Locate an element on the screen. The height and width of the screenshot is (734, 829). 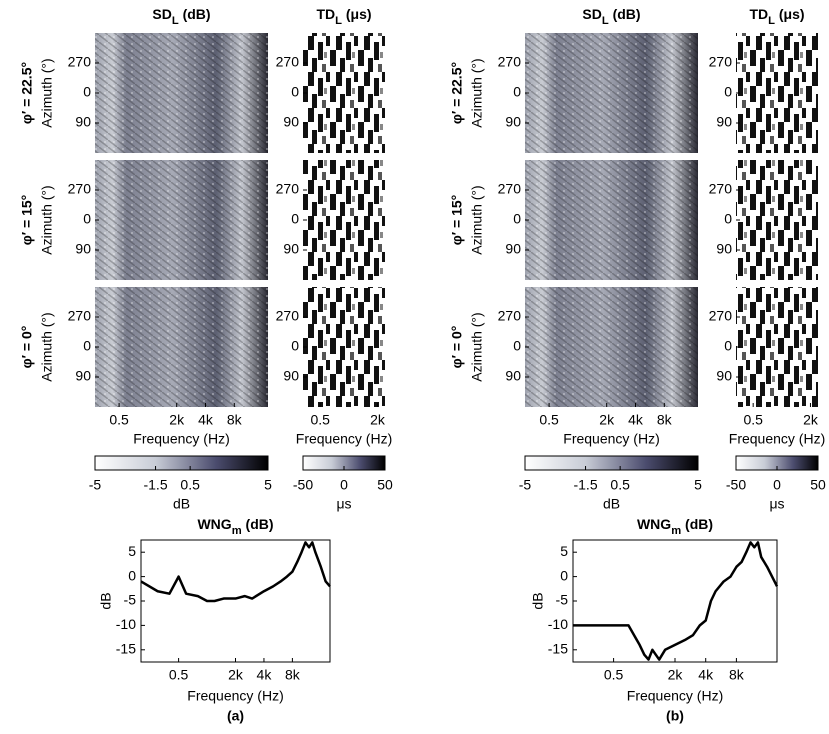
title-part: (μs) is located at coordinates (357, 14).